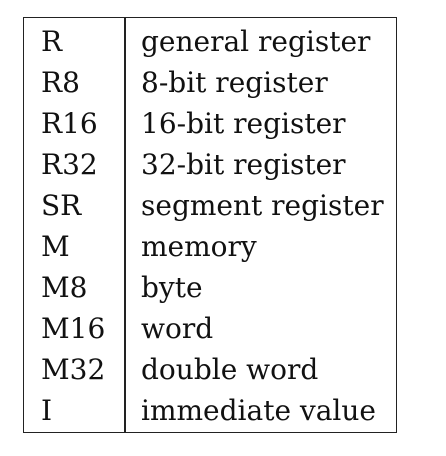 The width and height of the screenshot is (446, 456). Describe the element at coordinates (52, 41) in the screenshot. I see `abbreviation-cell: R` at that location.